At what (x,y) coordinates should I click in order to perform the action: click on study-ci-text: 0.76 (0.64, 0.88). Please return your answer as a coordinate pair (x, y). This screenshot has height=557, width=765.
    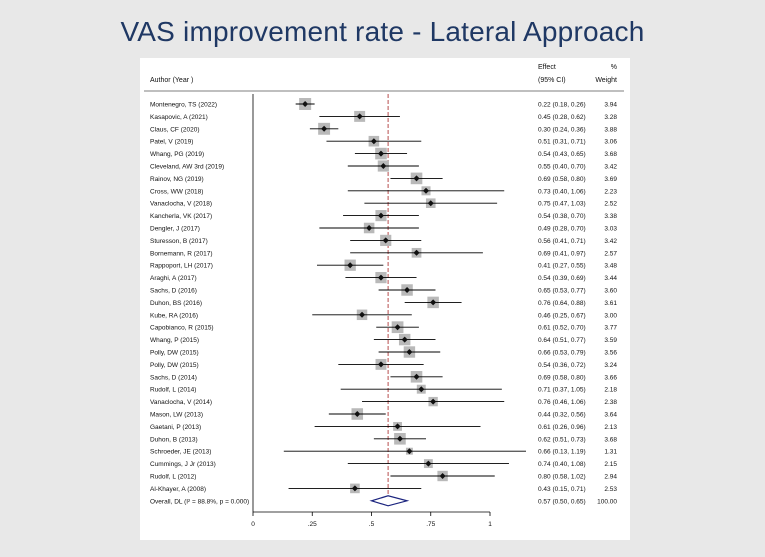
    Looking at the image, I should click on (562, 303).